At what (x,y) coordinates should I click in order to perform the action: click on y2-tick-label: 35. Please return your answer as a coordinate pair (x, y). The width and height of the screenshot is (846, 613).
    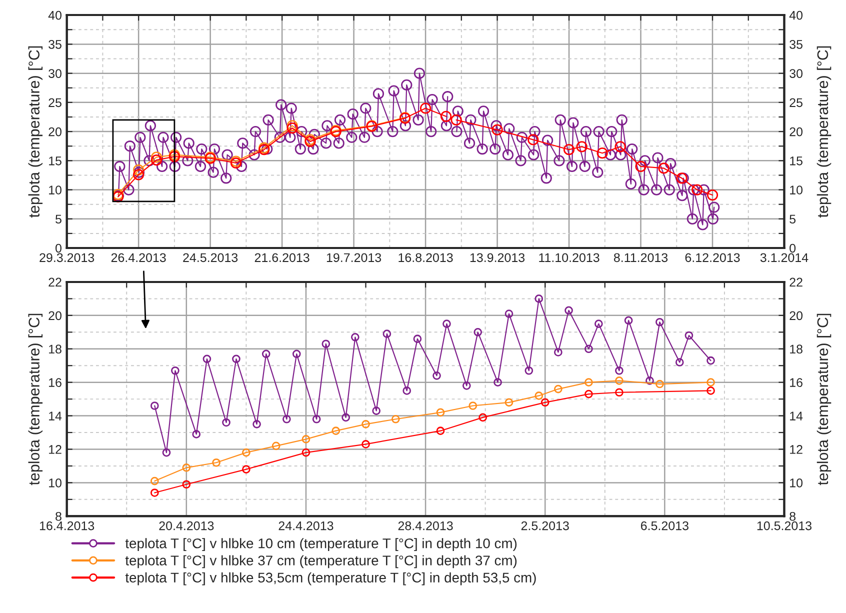
    Looking at the image, I should click on (796, 44).